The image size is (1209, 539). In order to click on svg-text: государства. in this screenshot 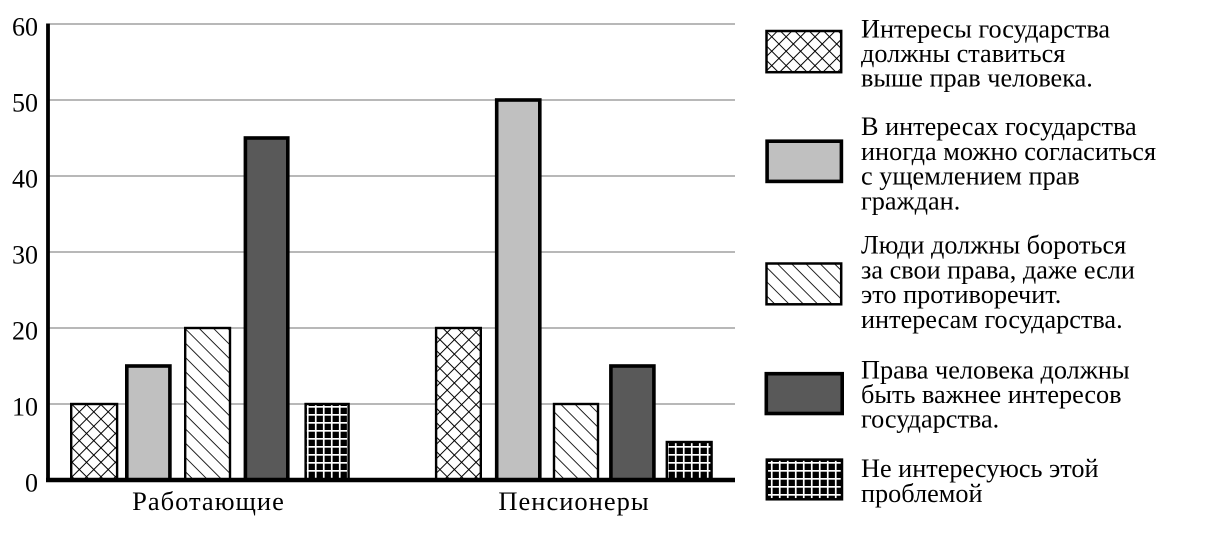, I will do `click(930, 419)`.